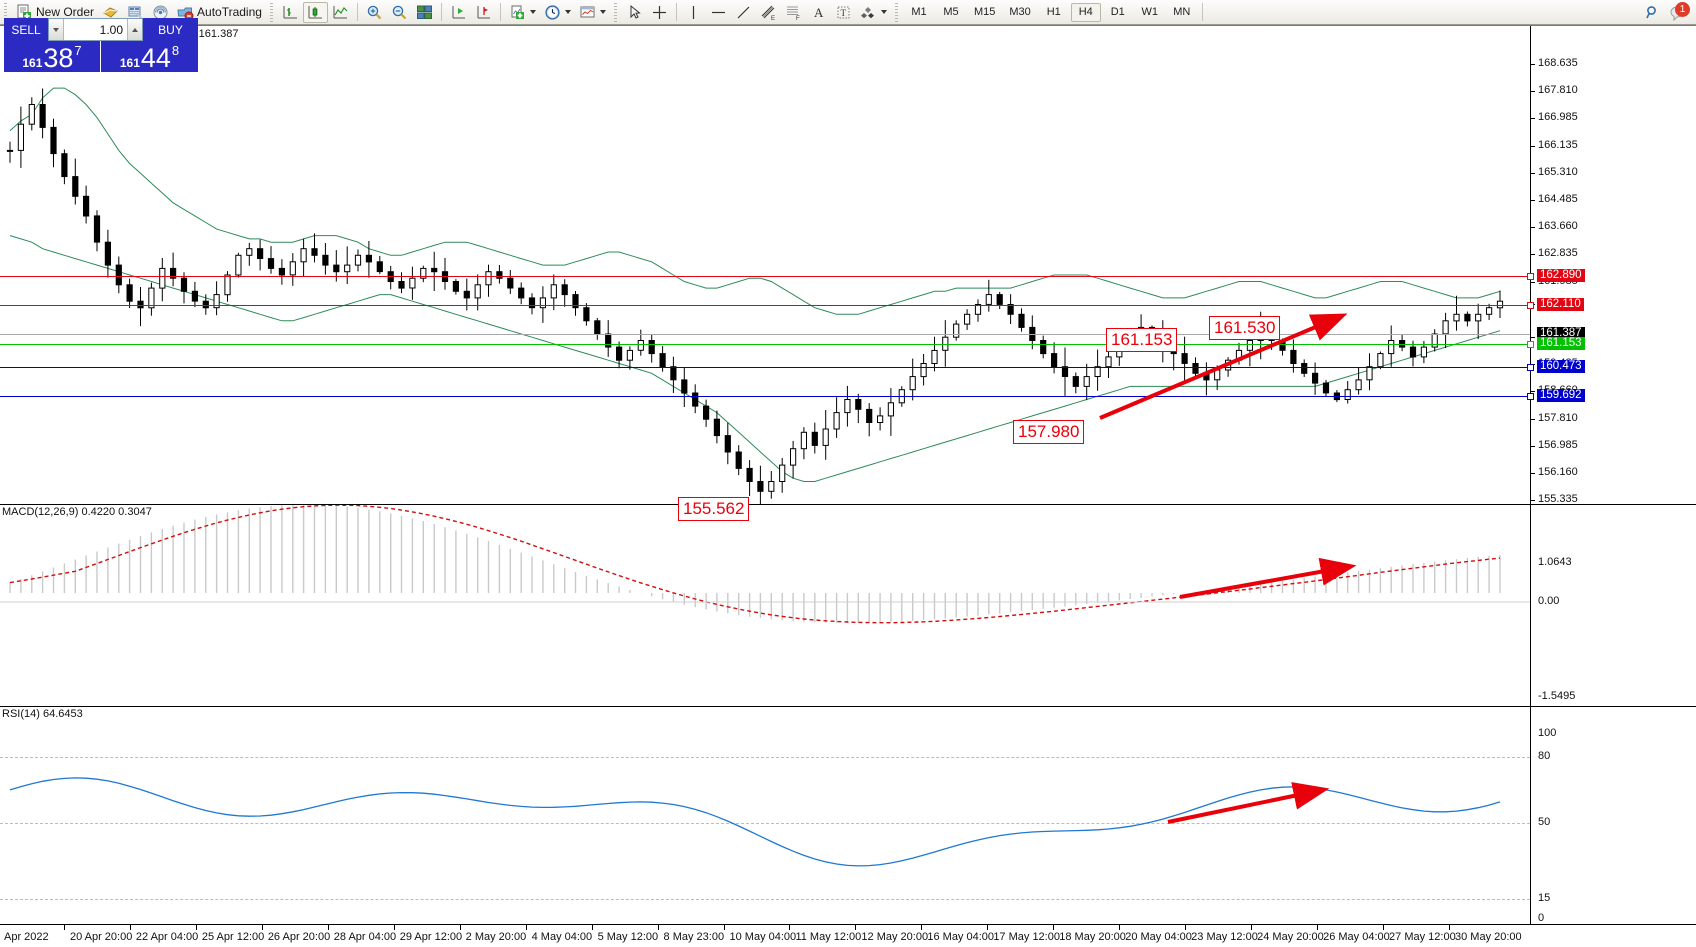  Describe the element at coordinates (951, 12) in the screenshot. I see `timeframe-m5: M5` at that location.